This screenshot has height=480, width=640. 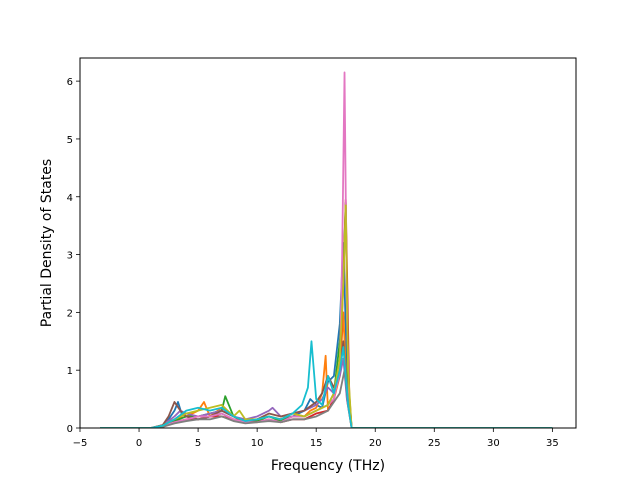 I want to click on y-tick-label: 5, so click(x=70, y=140).